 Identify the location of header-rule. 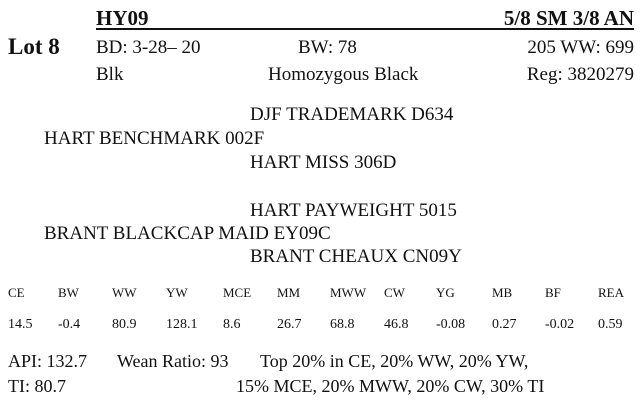
(365, 29).